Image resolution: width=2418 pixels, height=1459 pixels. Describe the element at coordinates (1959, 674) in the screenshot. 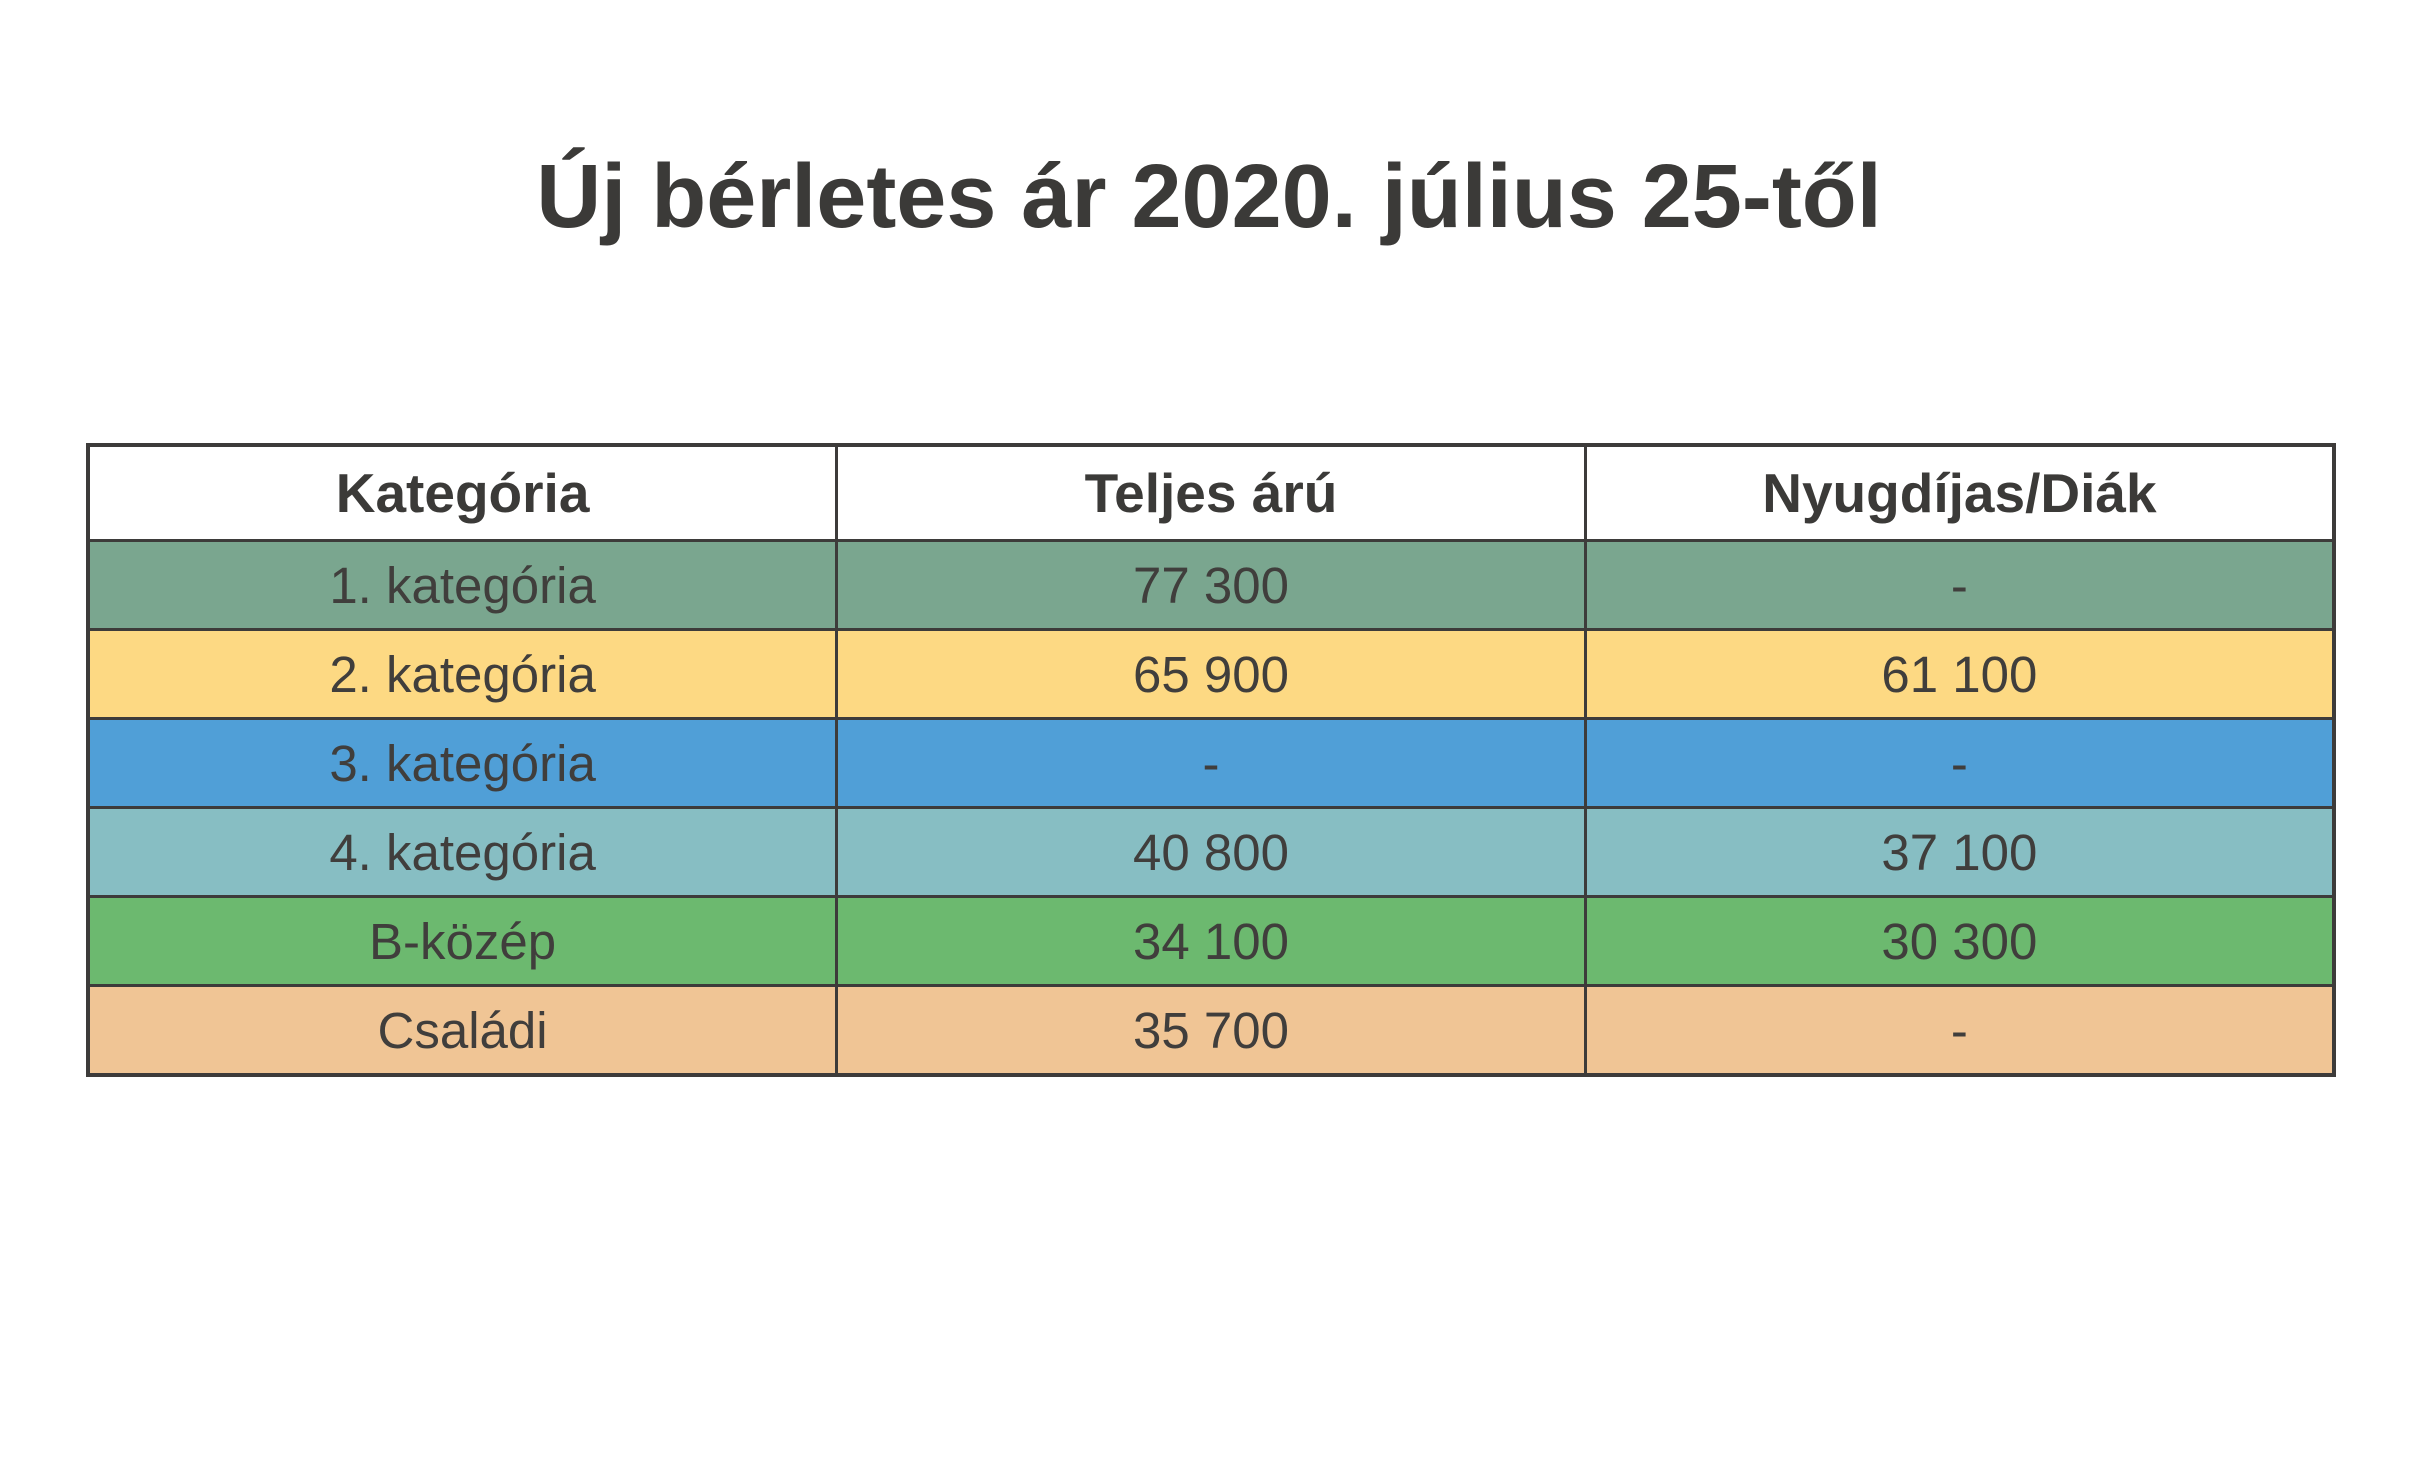

I see `discount-cell: 61 100` at that location.